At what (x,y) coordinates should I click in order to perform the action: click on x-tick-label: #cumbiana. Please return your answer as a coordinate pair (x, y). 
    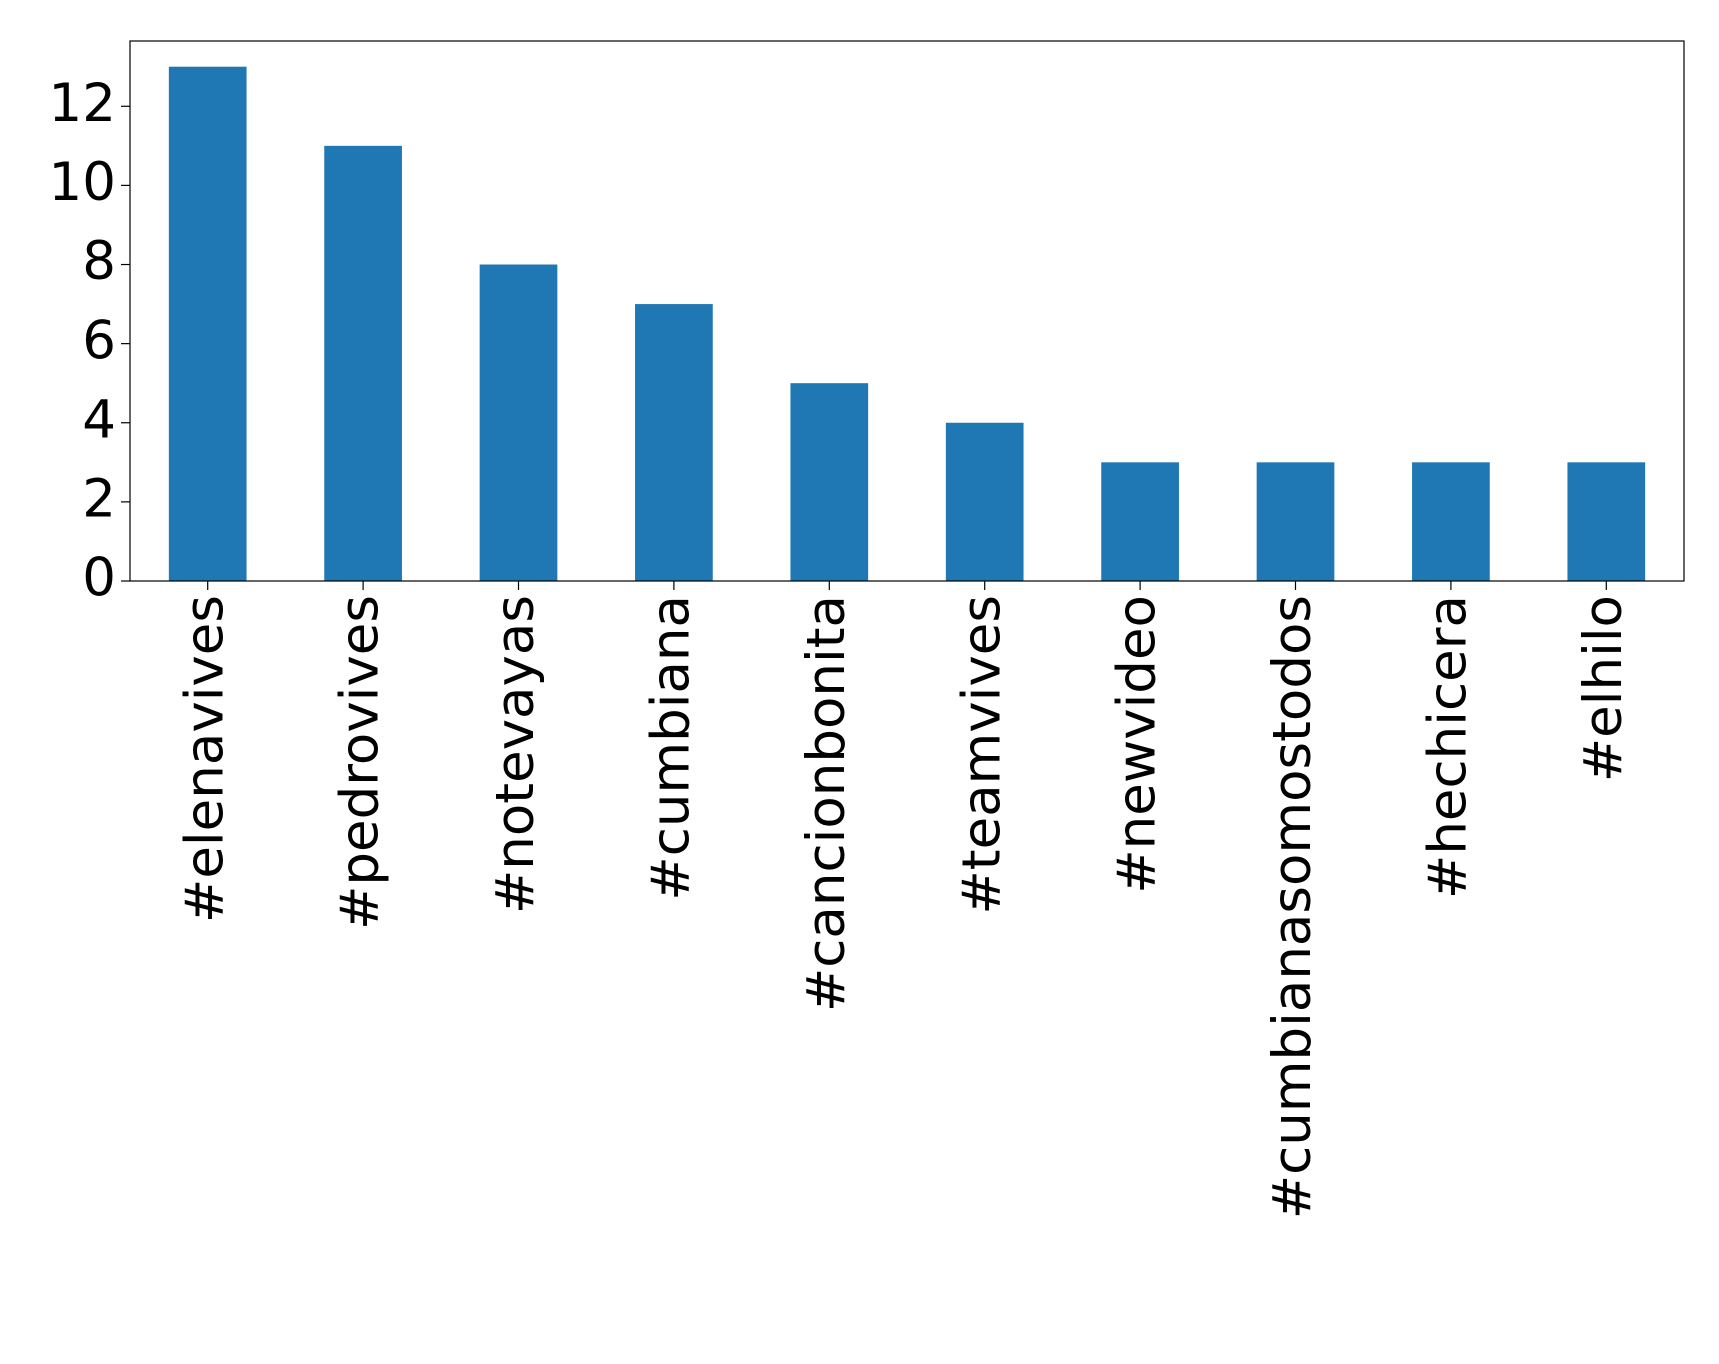
    Looking at the image, I should click on (671, 748).